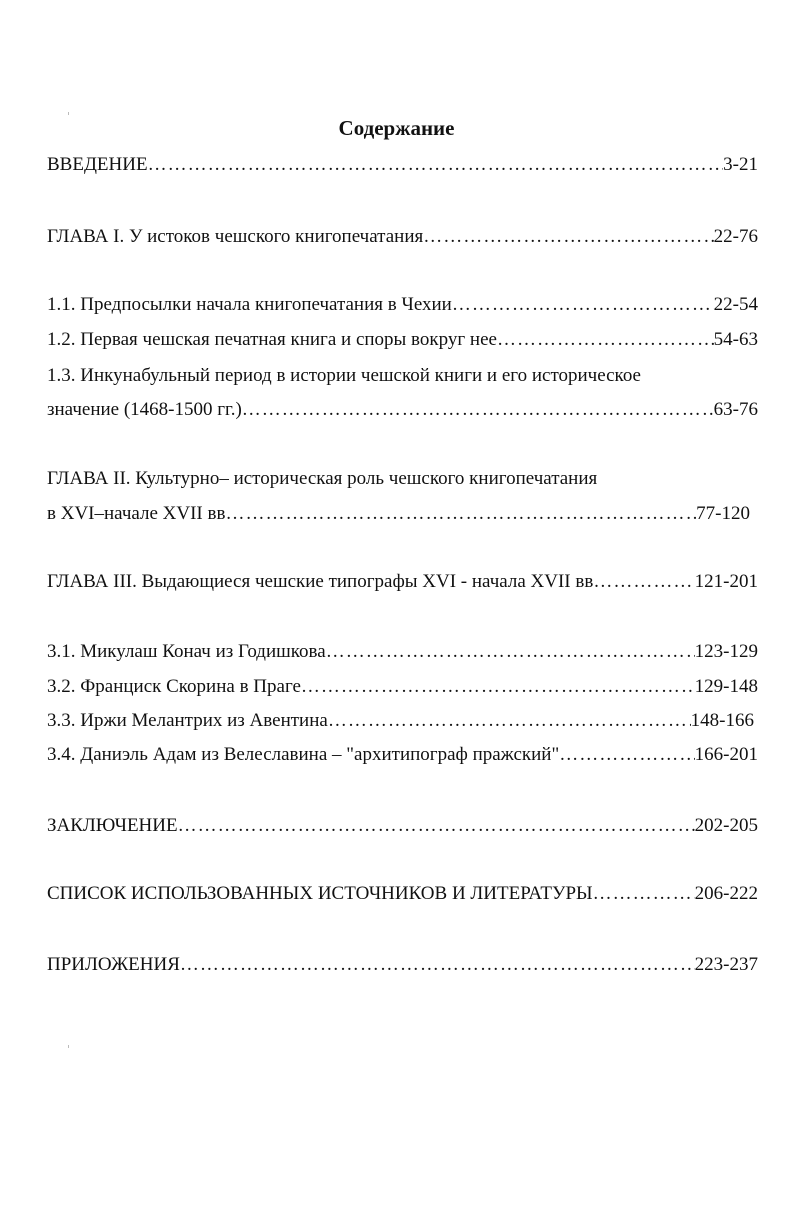 The height and width of the screenshot is (1205, 793). I want to click on toc-entry-pages: 223-237, so click(726, 965).